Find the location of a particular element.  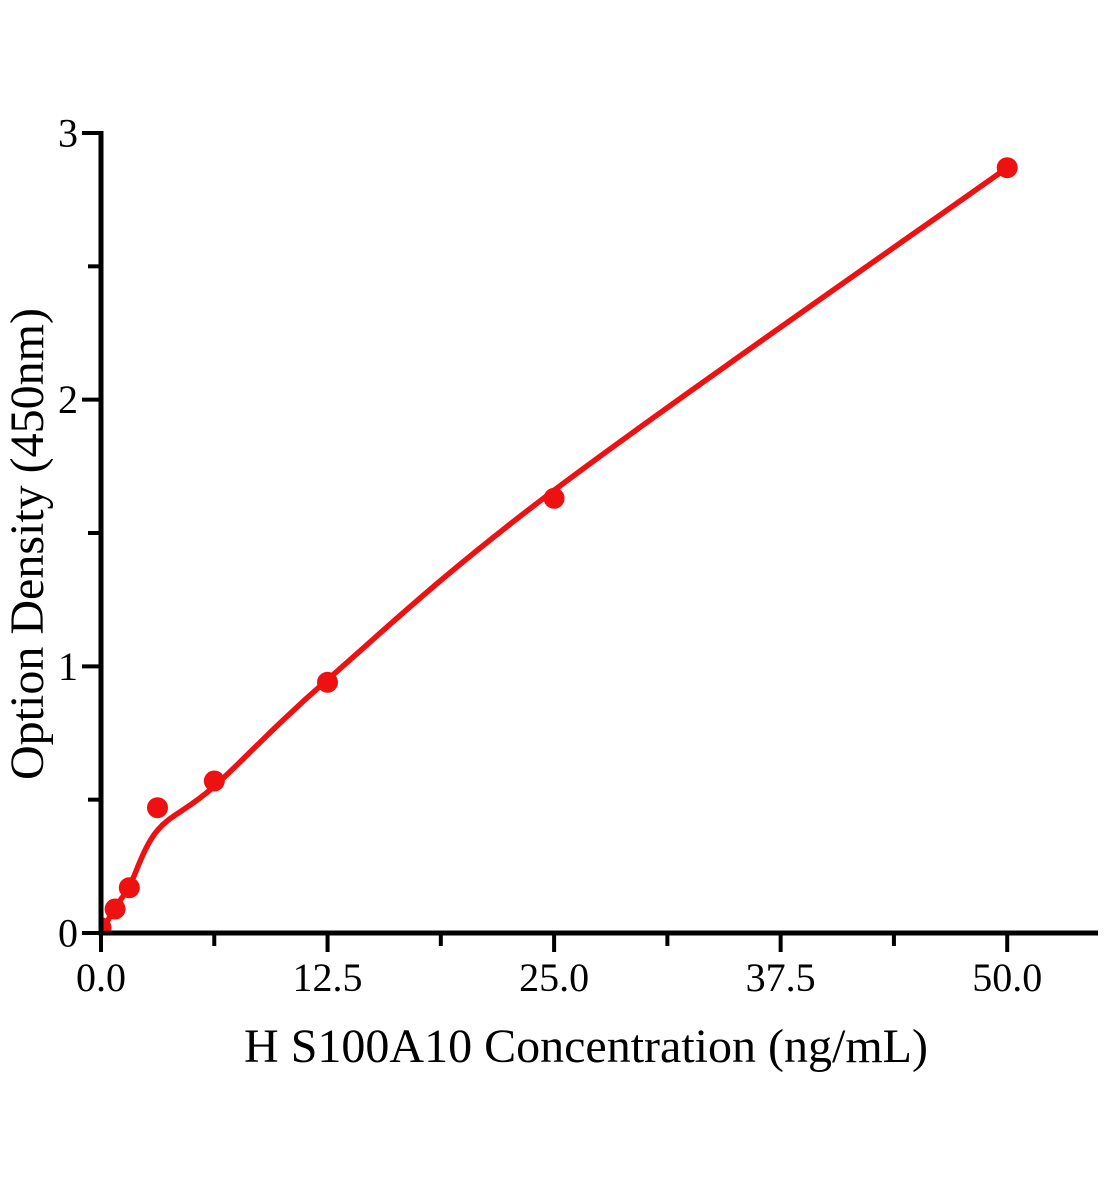

x-axis-tick-label: 37.5 is located at coordinates (781, 977).